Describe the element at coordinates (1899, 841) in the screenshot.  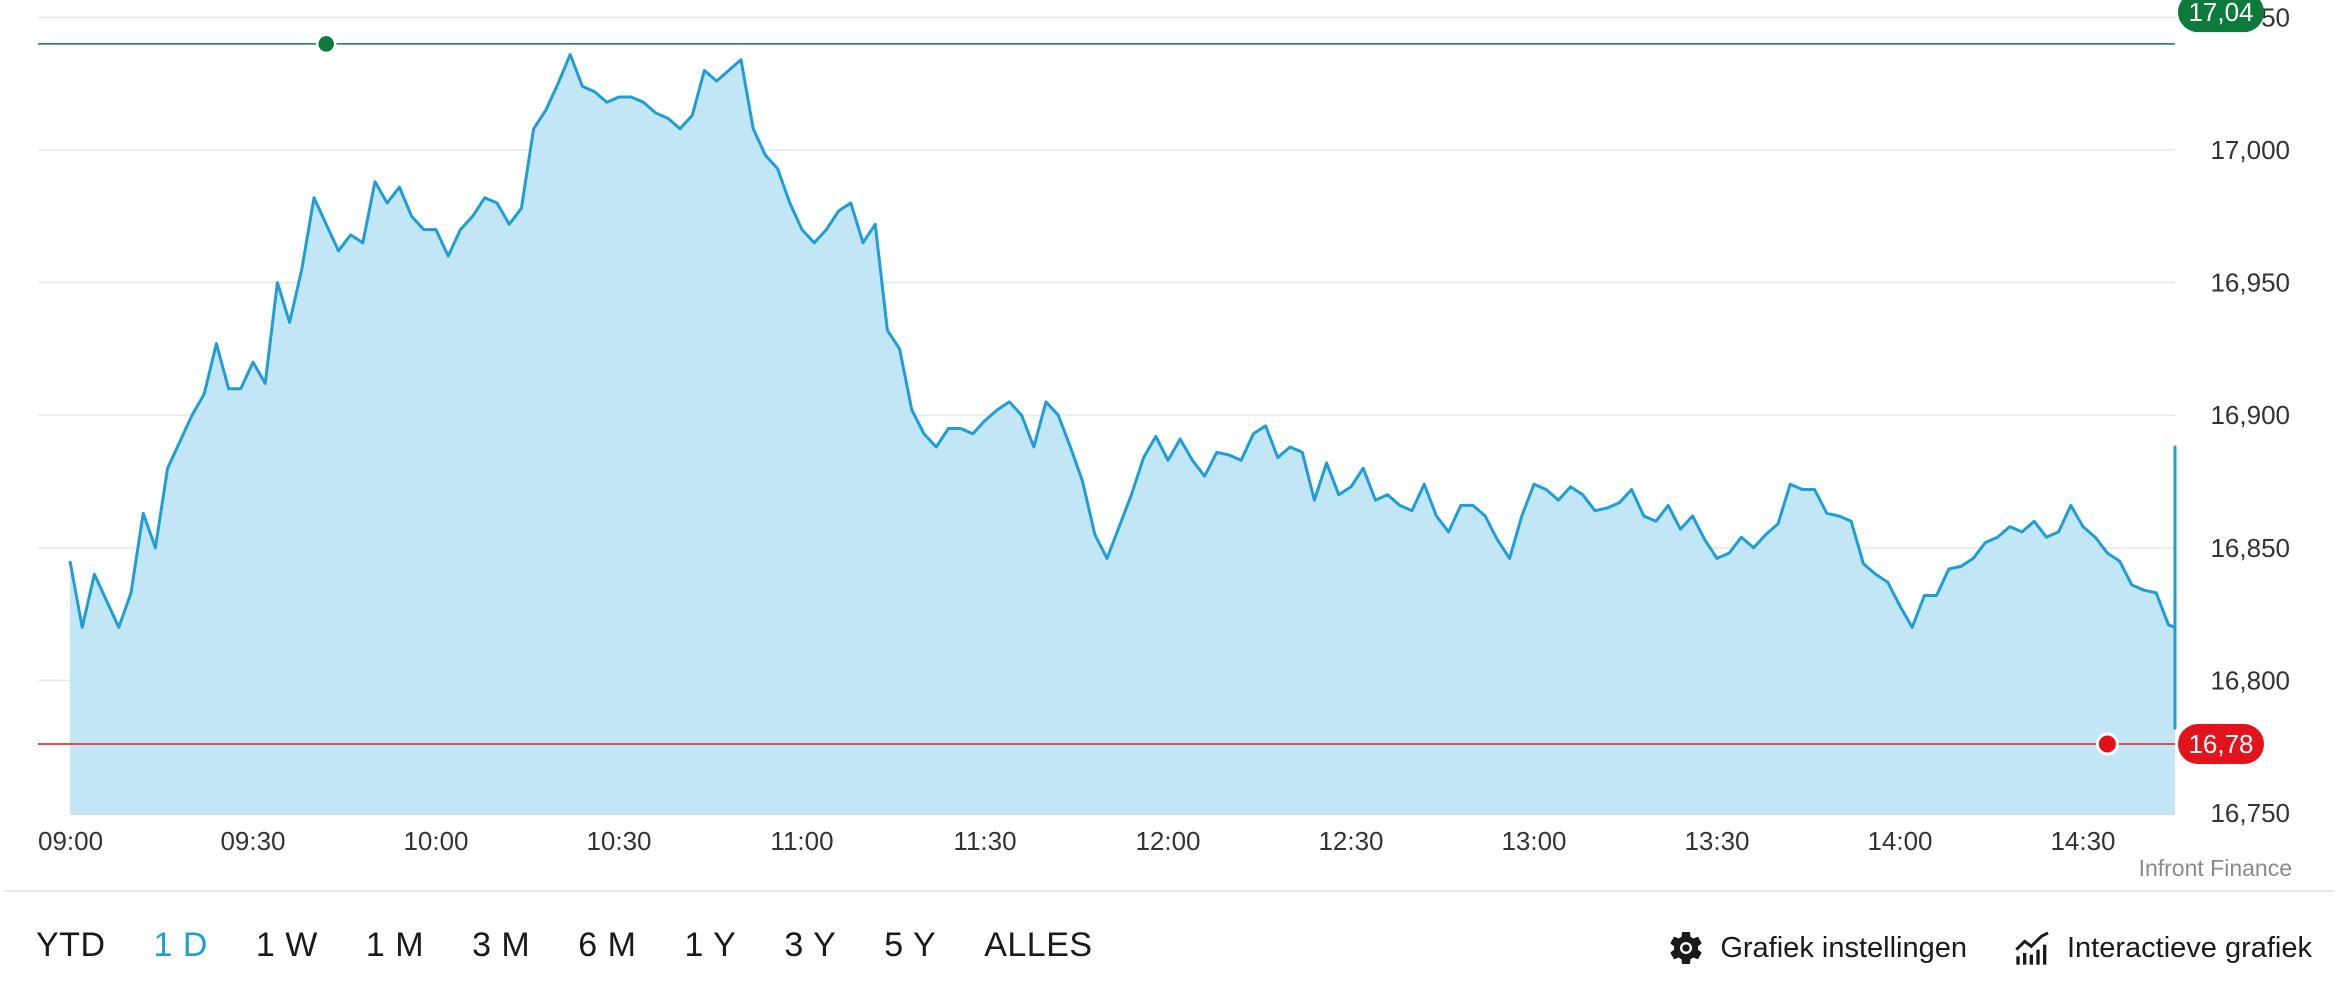
I see `x-tick-label: 14:00` at that location.